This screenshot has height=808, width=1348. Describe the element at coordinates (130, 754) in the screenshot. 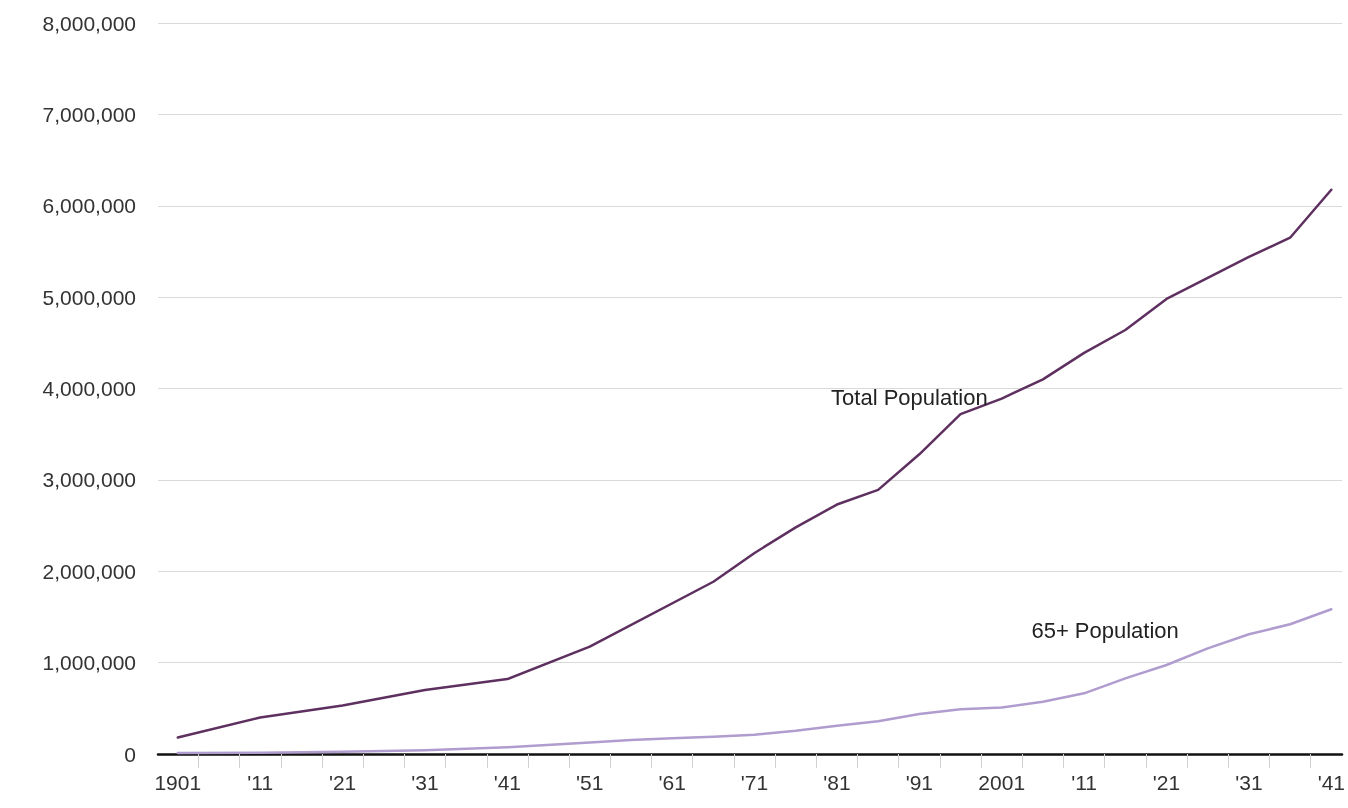

I see `y-tick-label: 0` at that location.